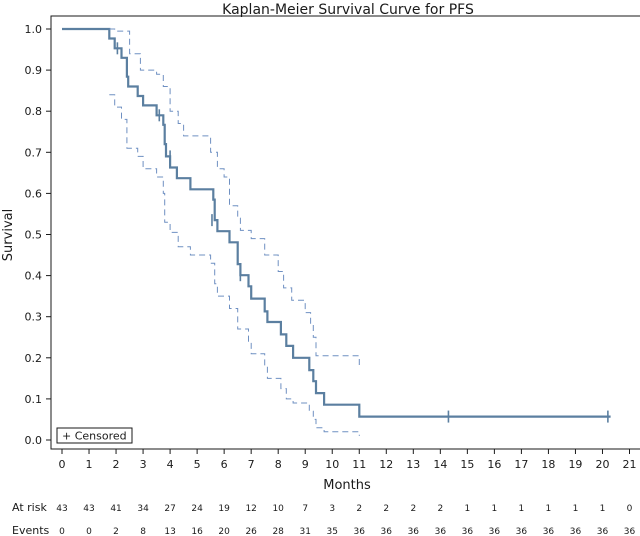 This screenshot has width=640, height=536. Describe the element at coordinates (305, 464) in the screenshot. I see `x-tick-label: 9` at that location.